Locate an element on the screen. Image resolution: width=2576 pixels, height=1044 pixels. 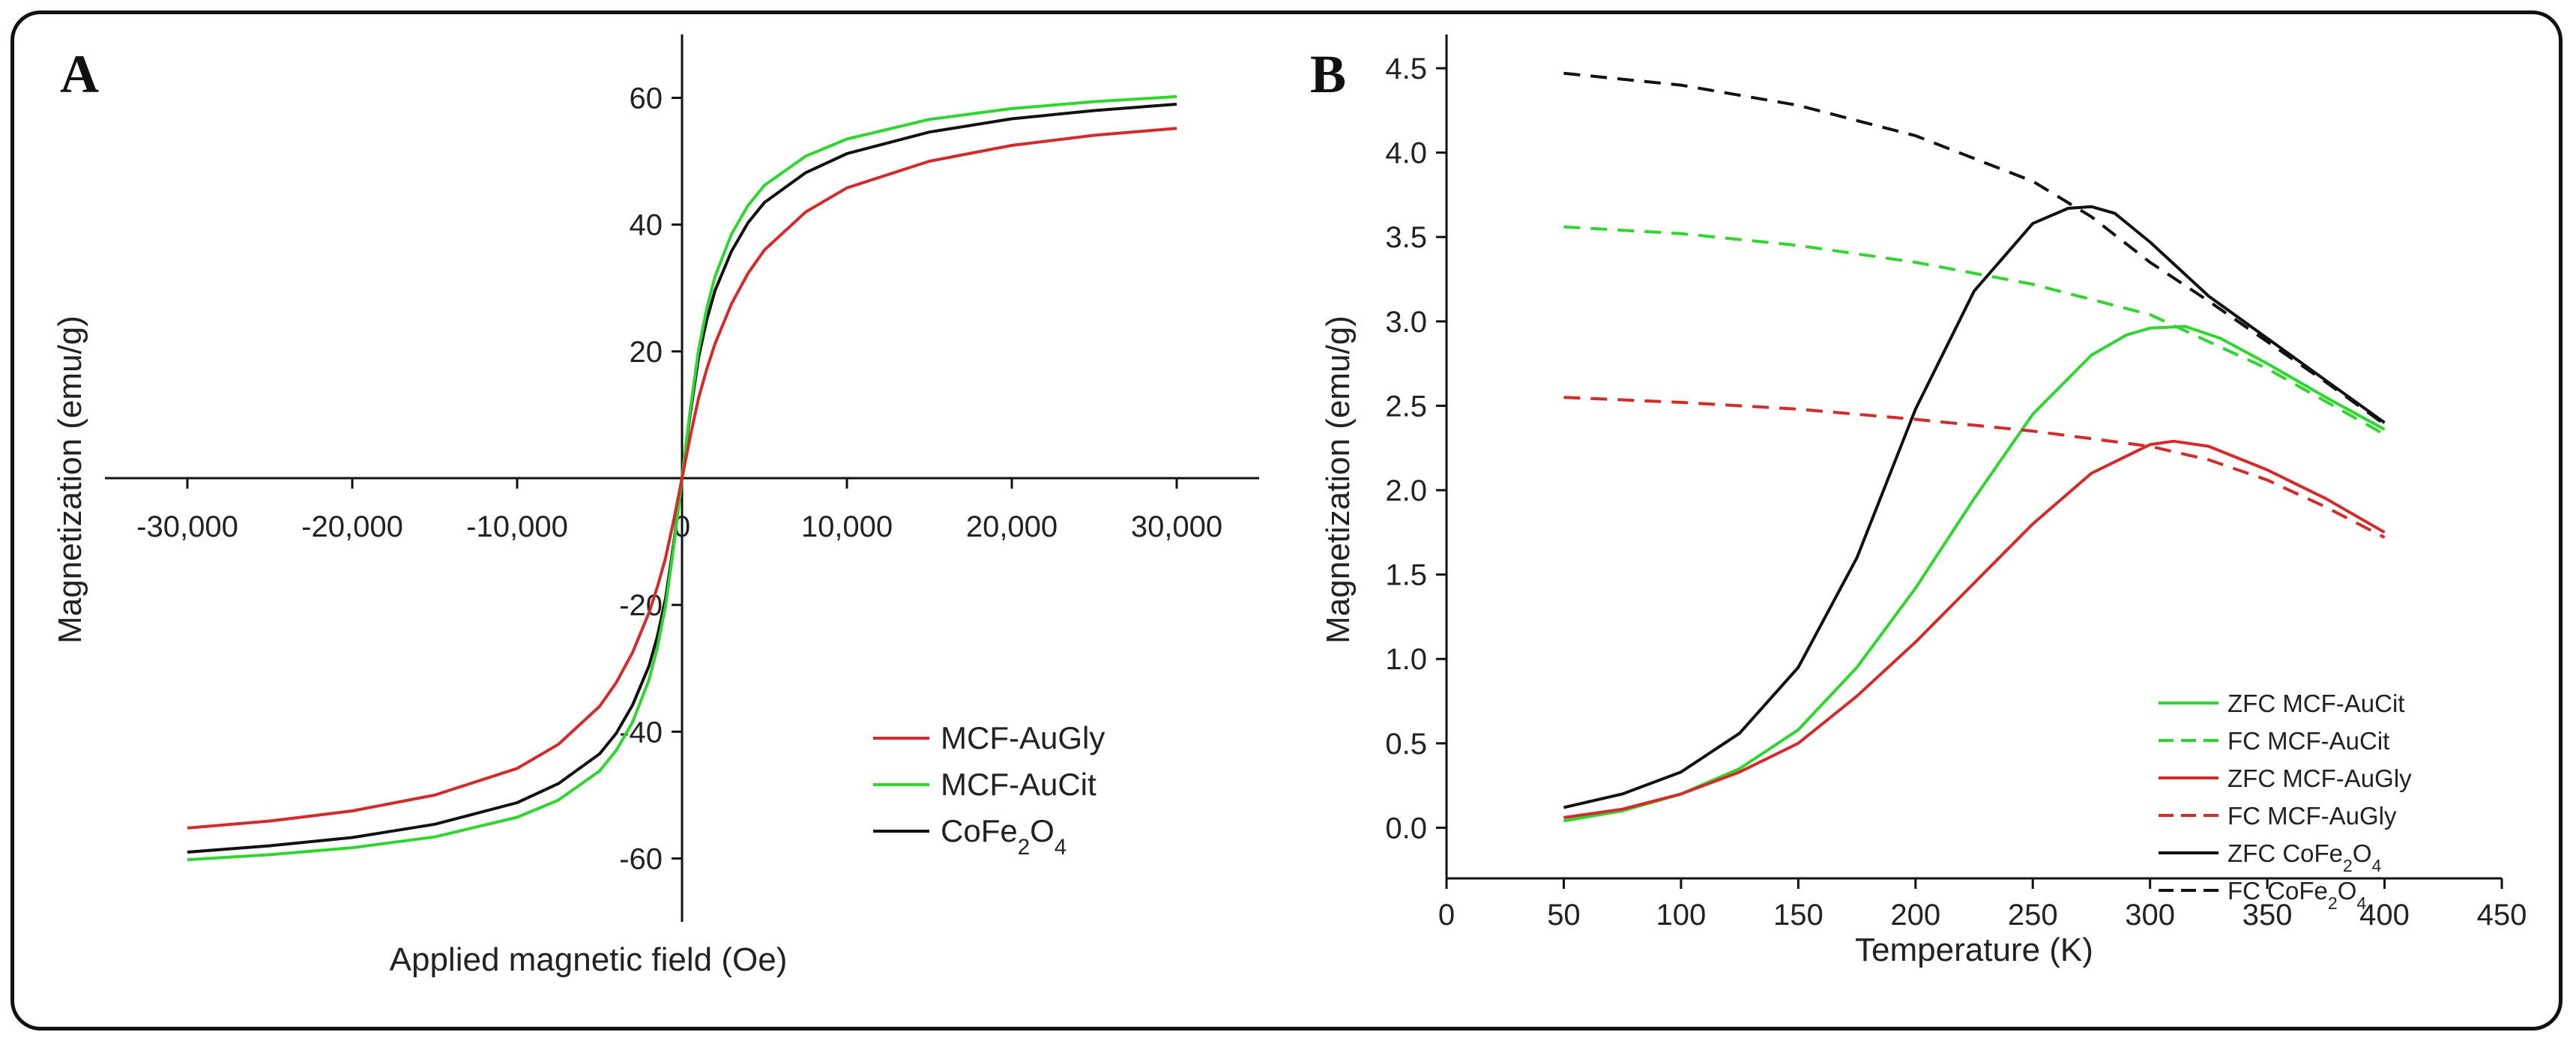
series-line-fc-cofe2o4 is located at coordinates (1975, 248).